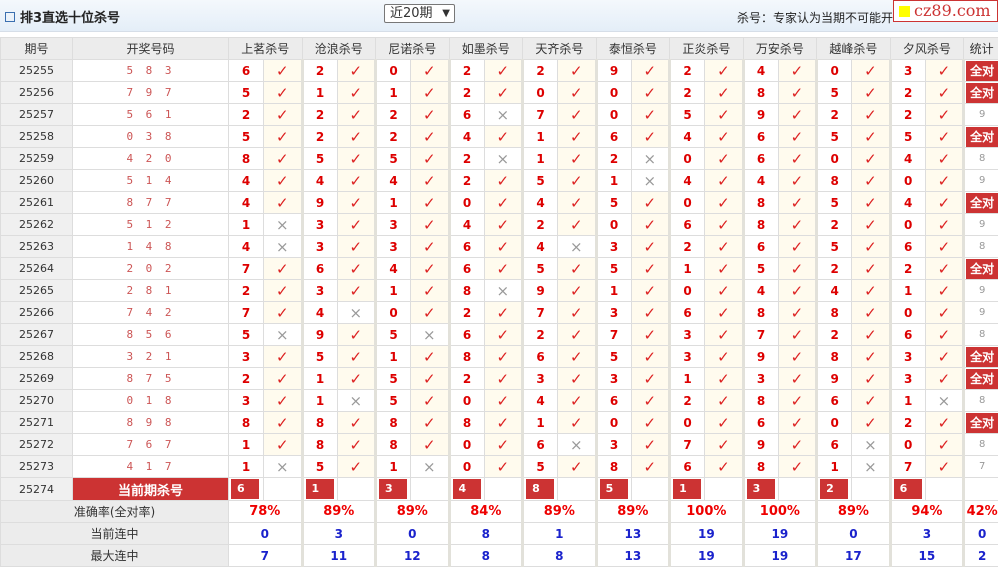 The width and height of the screenshot is (998, 567). Describe the element at coordinates (981, 357) in the screenshot. I see `stat-cell: 全对` at that location.